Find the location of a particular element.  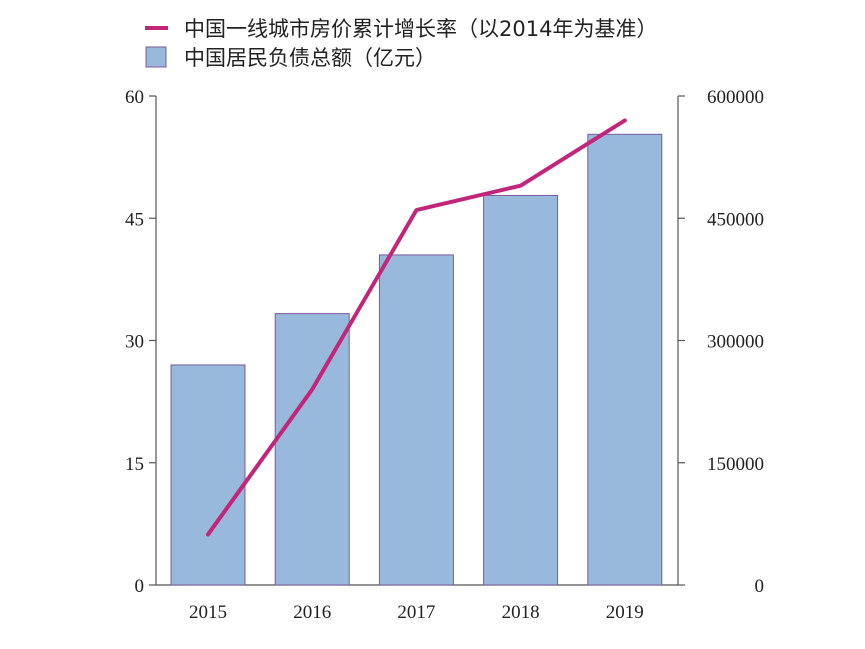

right-tick-label: 450000 is located at coordinates (735, 219).